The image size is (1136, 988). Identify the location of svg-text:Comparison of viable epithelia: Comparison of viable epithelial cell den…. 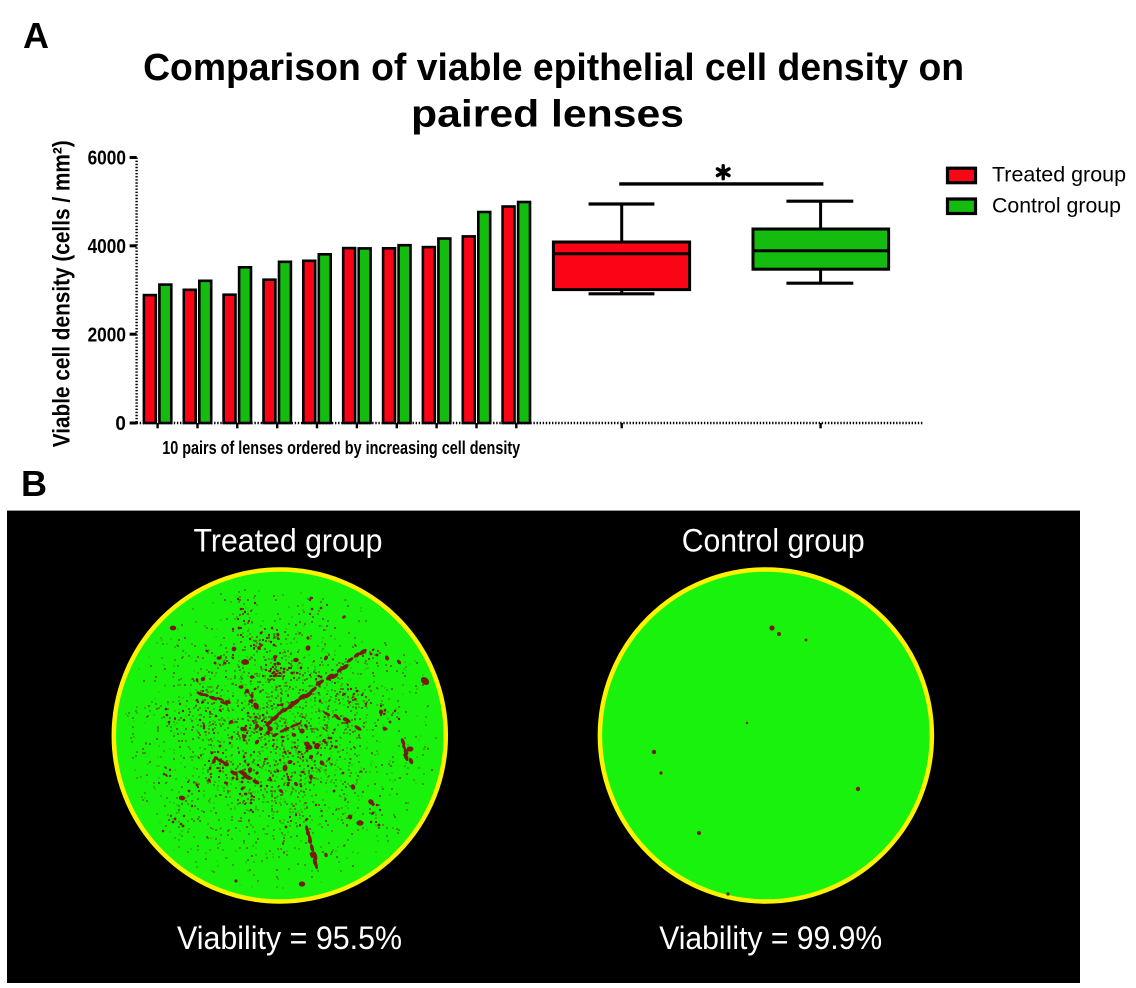
(553, 68).